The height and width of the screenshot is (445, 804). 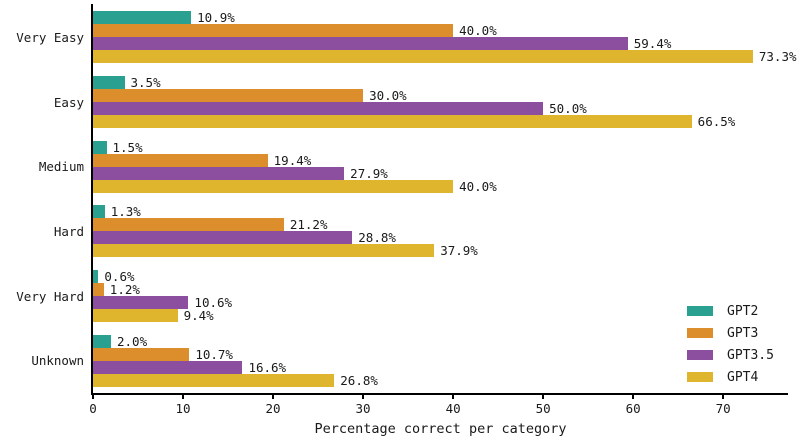 What do you see at coordinates (777, 57) in the screenshot?
I see `bar-value-label: 73.3%` at bounding box center [777, 57].